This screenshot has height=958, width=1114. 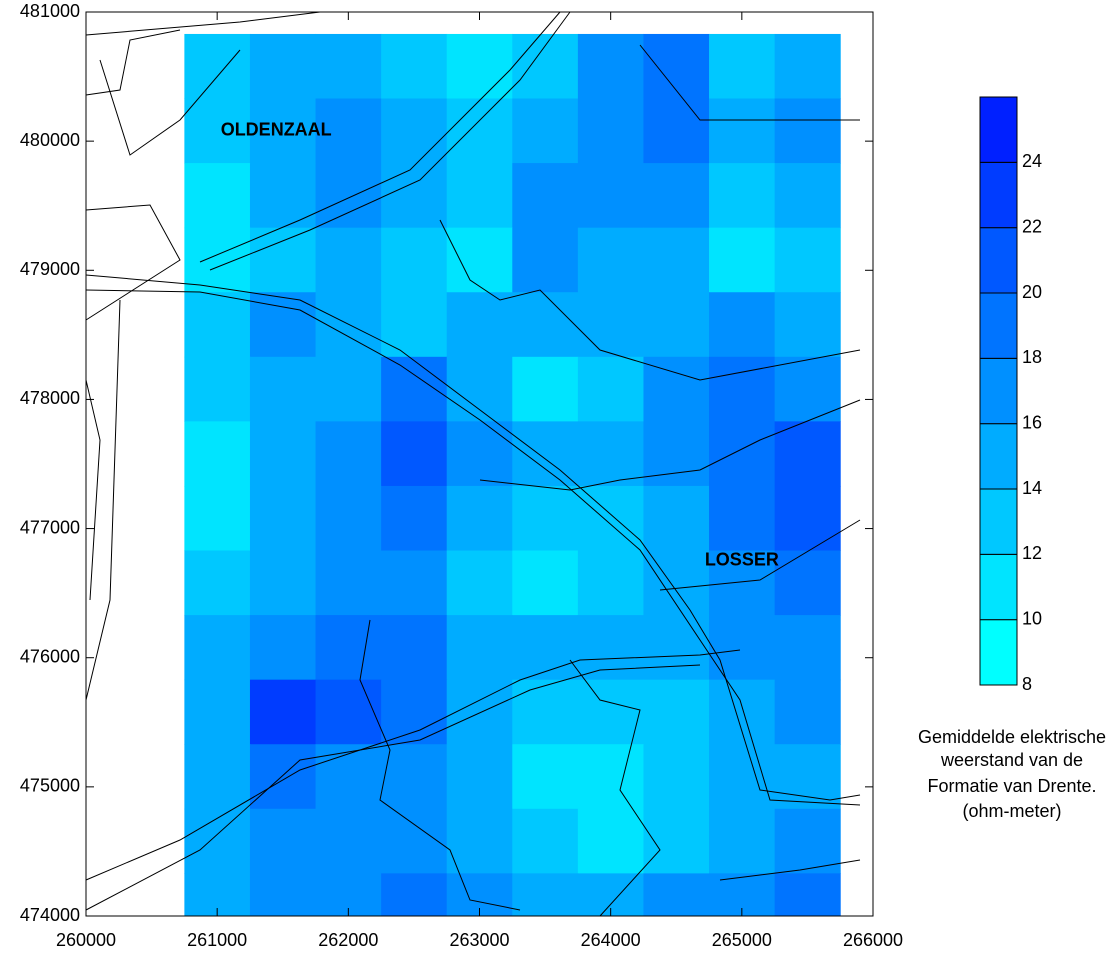 What do you see at coordinates (479, 940) in the screenshot?
I see `x-tick-label: 263000` at bounding box center [479, 940].